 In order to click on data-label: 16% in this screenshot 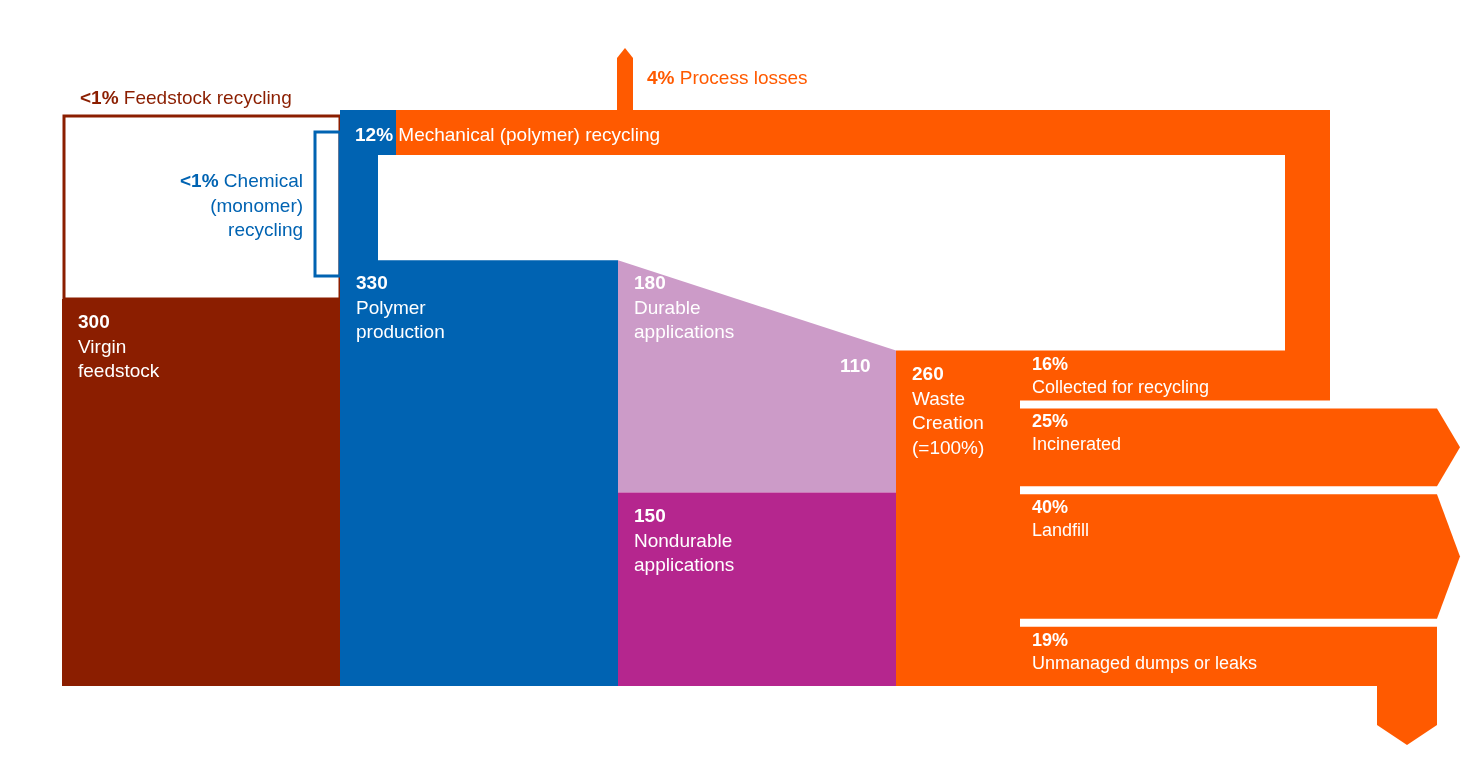, I will do `click(1050, 364)`.